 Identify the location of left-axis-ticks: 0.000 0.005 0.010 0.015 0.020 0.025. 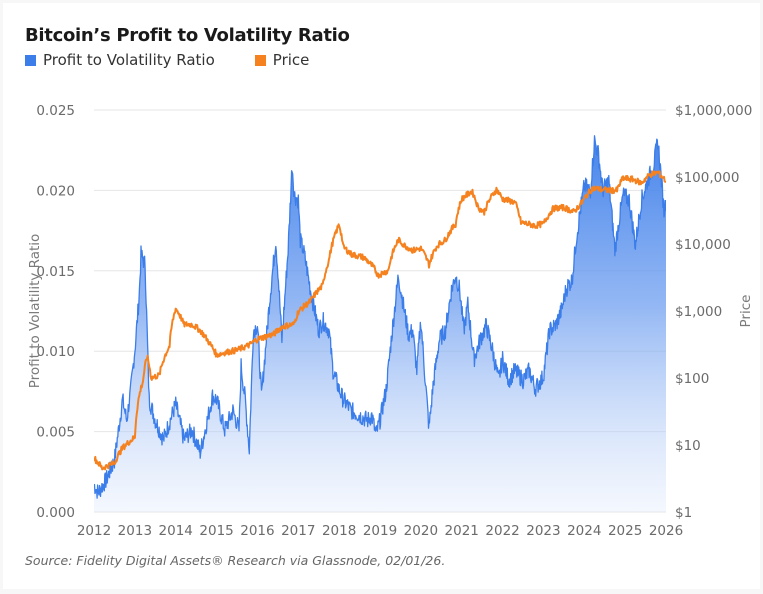
(55, 312).